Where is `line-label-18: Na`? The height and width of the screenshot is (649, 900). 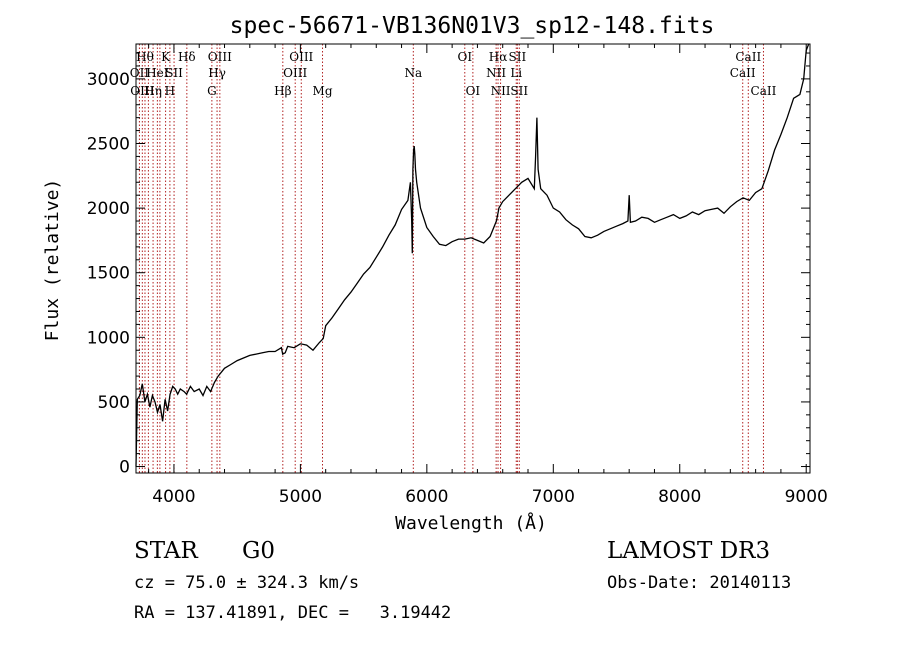 line-label-18: Na is located at coordinates (413, 73).